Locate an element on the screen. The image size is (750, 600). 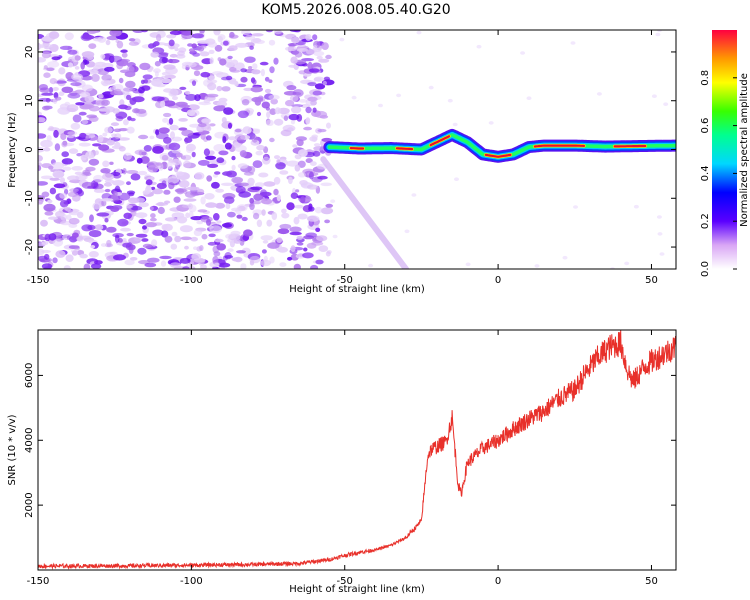
snr-y-tick-label: 4000 is located at coordinates (29, 440).